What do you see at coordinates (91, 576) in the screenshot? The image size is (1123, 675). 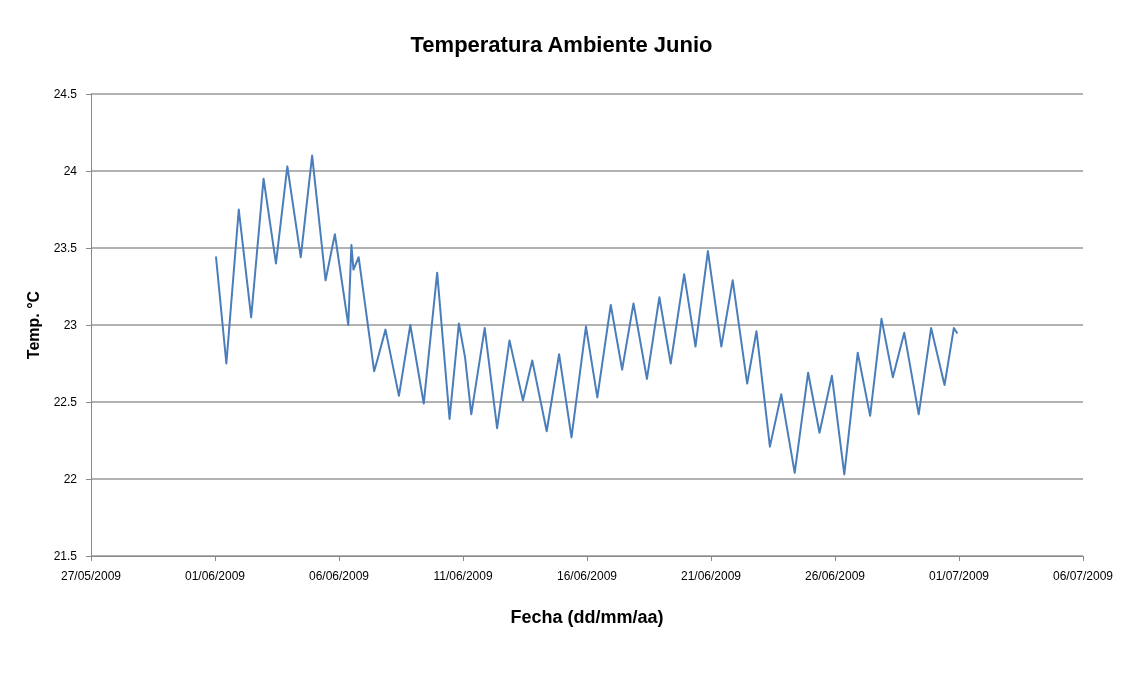 I see `x-tick-label: 27/05/2009` at bounding box center [91, 576].